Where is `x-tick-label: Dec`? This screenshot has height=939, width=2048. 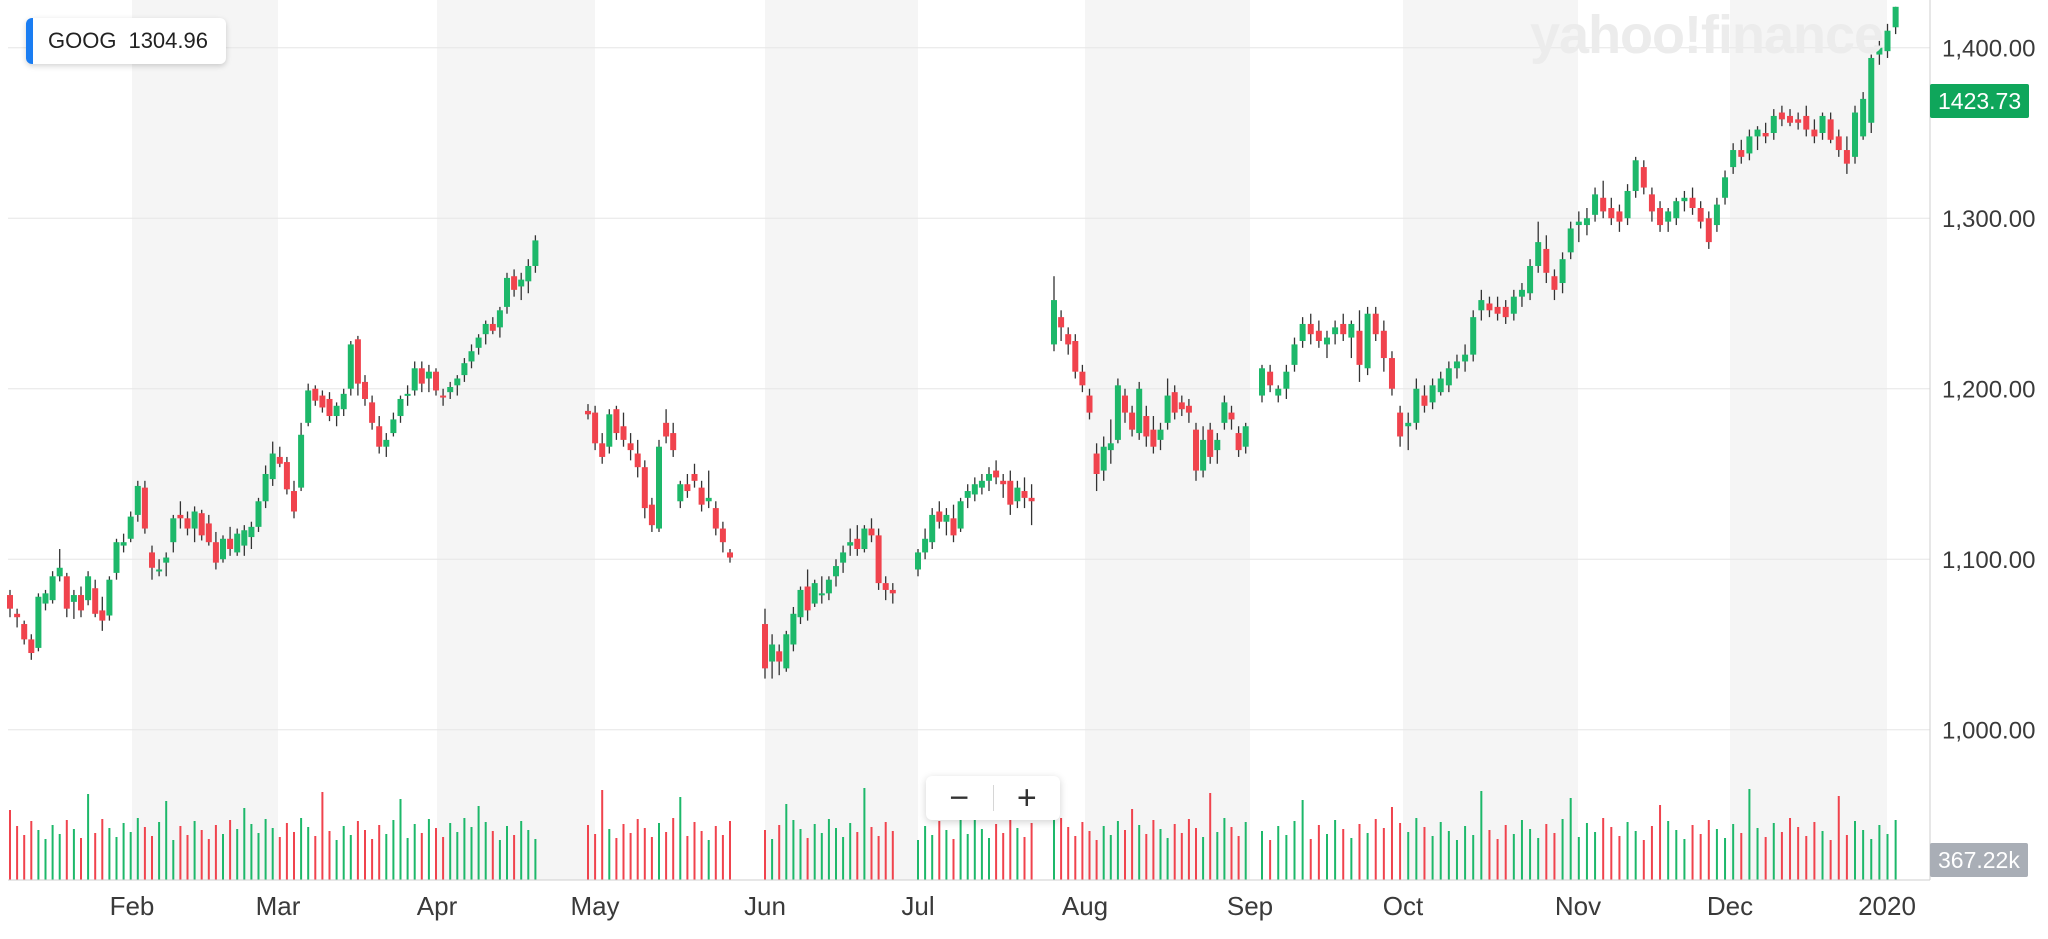 x-tick-label: Dec is located at coordinates (1730, 906).